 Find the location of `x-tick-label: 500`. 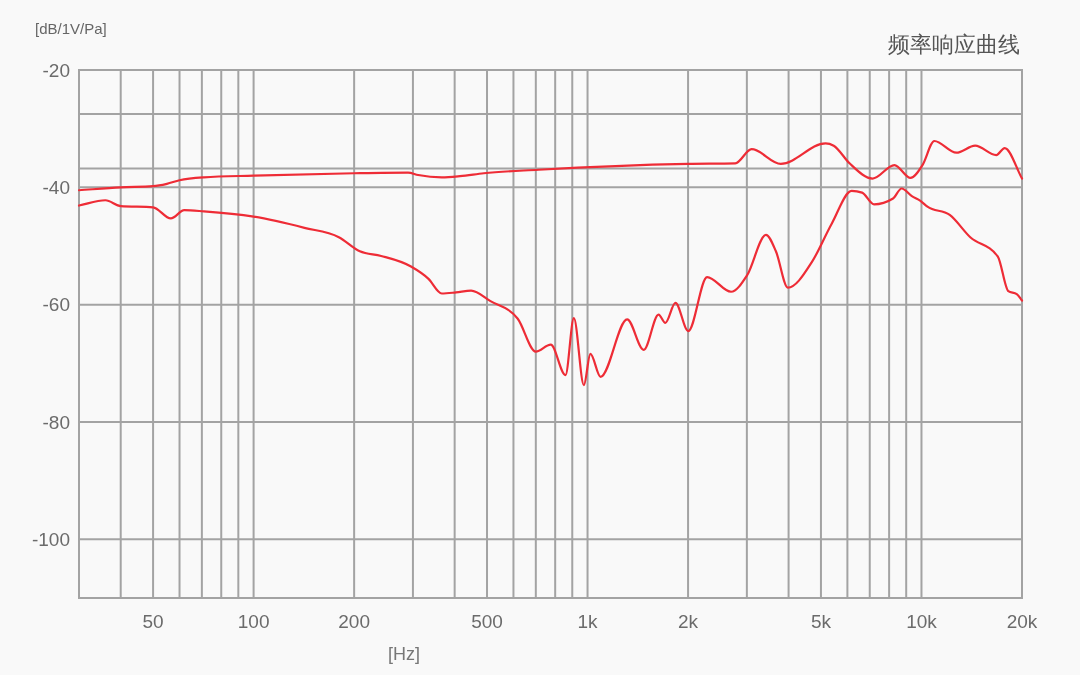

x-tick-label: 500 is located at coordinates (487, 621).